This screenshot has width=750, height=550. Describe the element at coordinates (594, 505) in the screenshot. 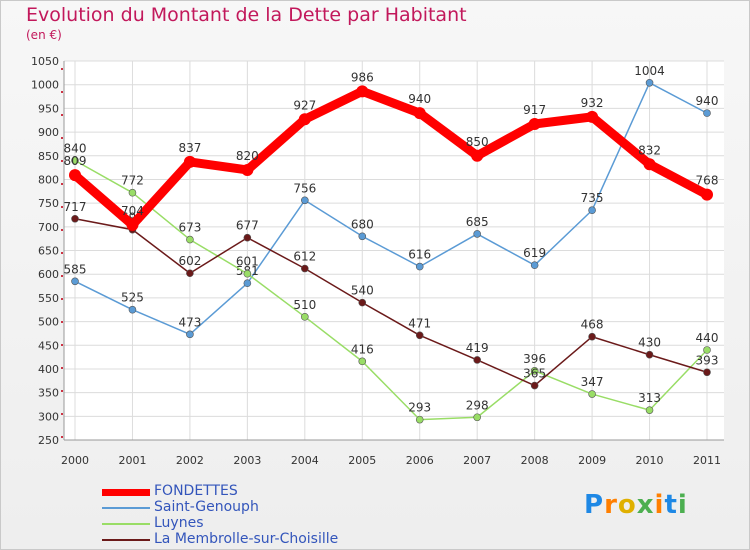

I see `logo-letter: P` at that location.